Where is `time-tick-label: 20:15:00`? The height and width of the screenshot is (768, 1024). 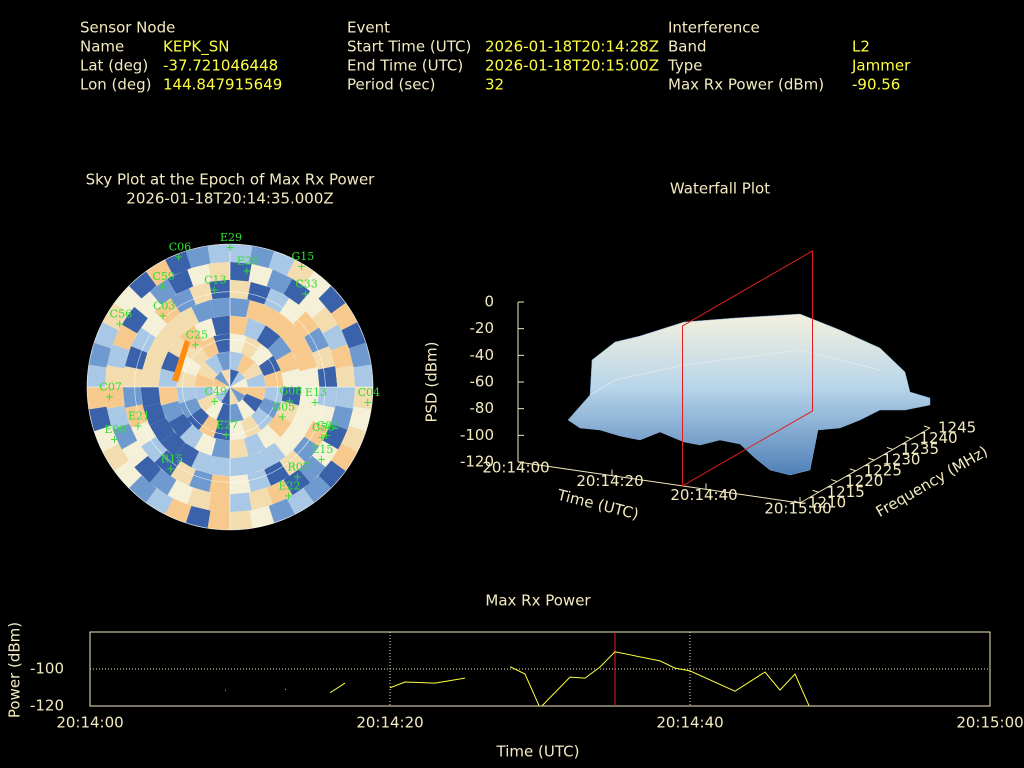 time-tick-label: 20:15:00 is located at coordinates (797, 509).